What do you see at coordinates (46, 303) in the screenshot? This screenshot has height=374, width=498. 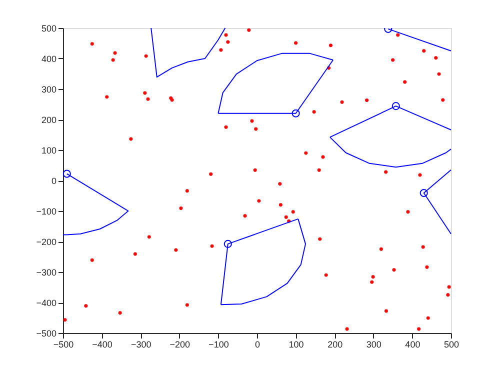 I see `y-tick-label: −400` at bounding box center [46, 303].